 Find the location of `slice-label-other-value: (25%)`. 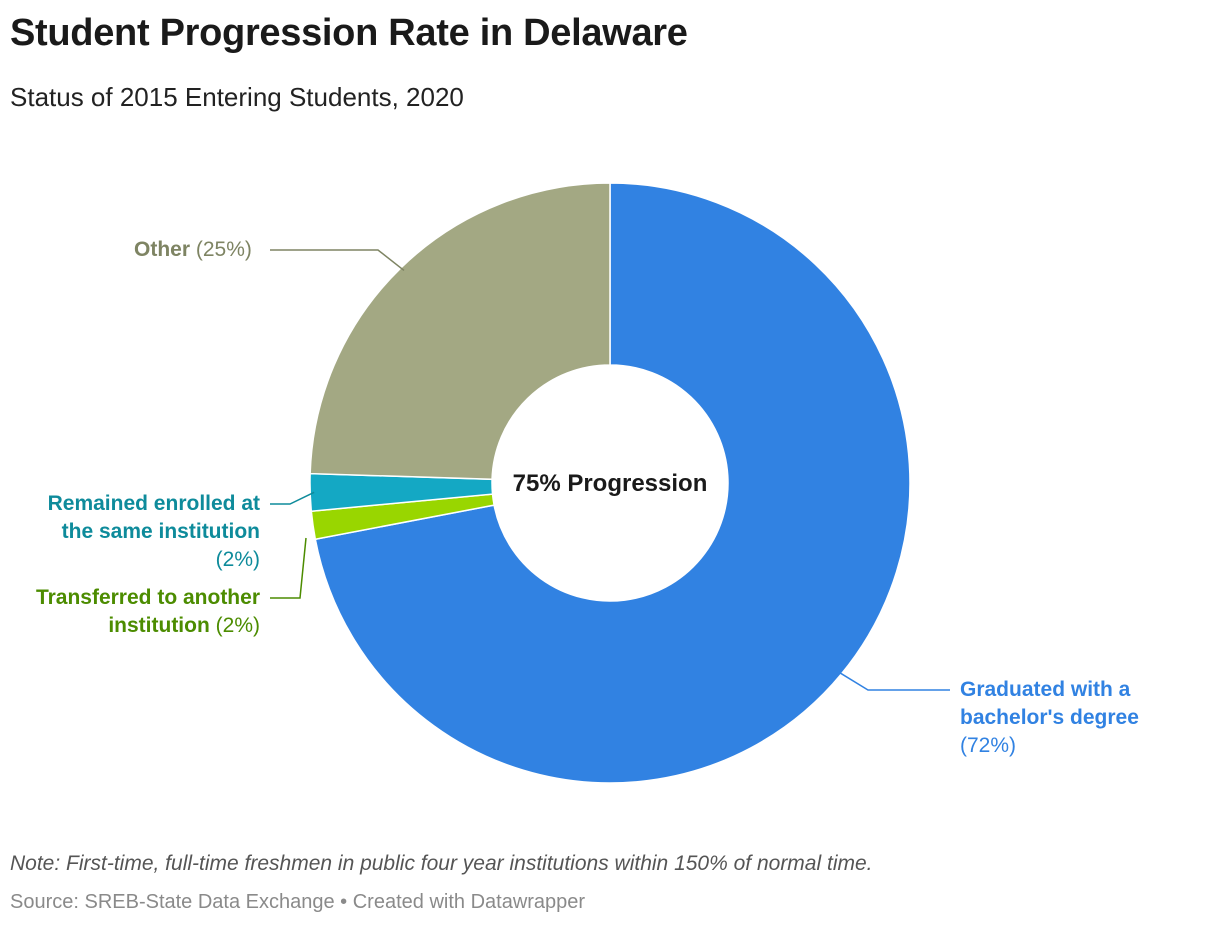

slice-label-other-value: (25%) is located at coordinates (223, 249).